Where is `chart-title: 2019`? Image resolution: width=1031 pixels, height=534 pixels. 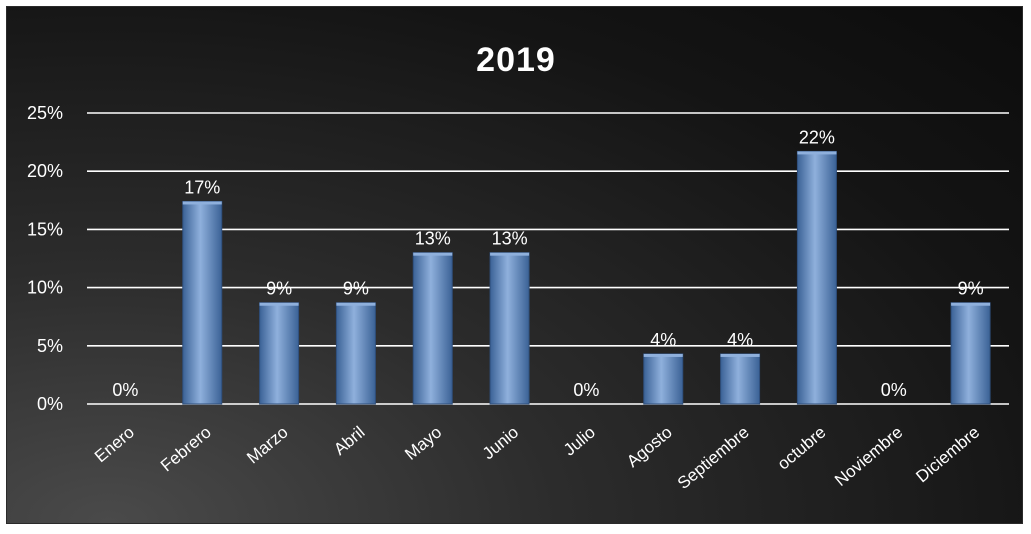 chart-title: 2019 is located at coordinates (516, 60).